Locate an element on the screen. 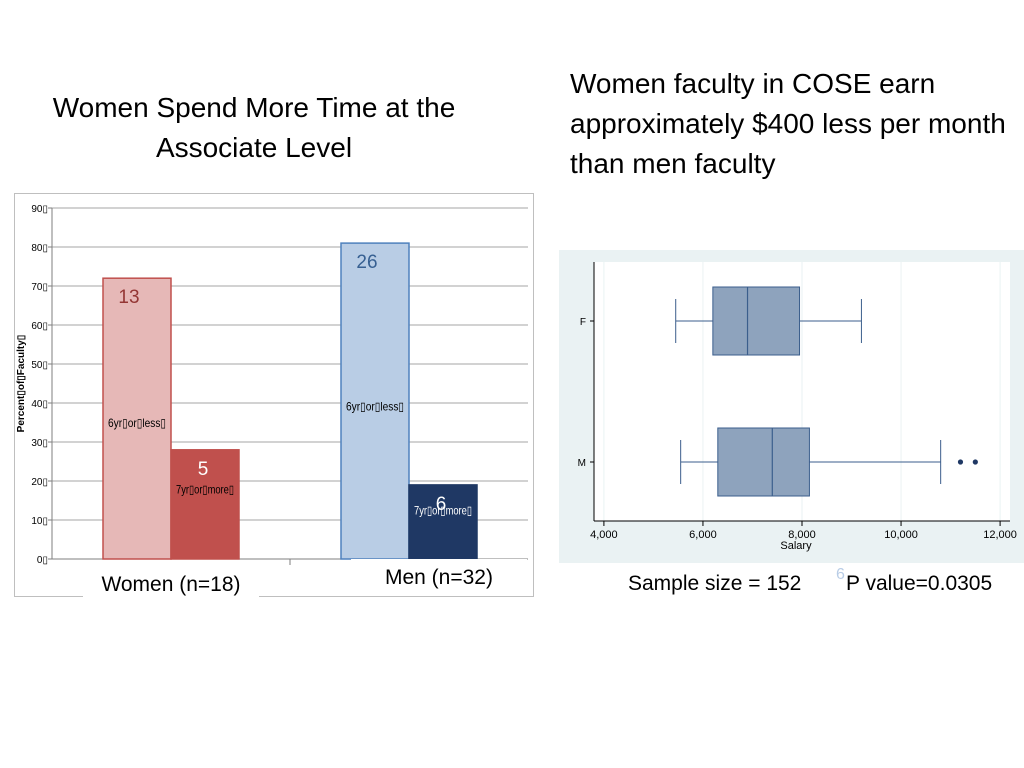 The height and width of the screenshot is (768, 1024). y-category-label: F is located at coordinates (583, 322).